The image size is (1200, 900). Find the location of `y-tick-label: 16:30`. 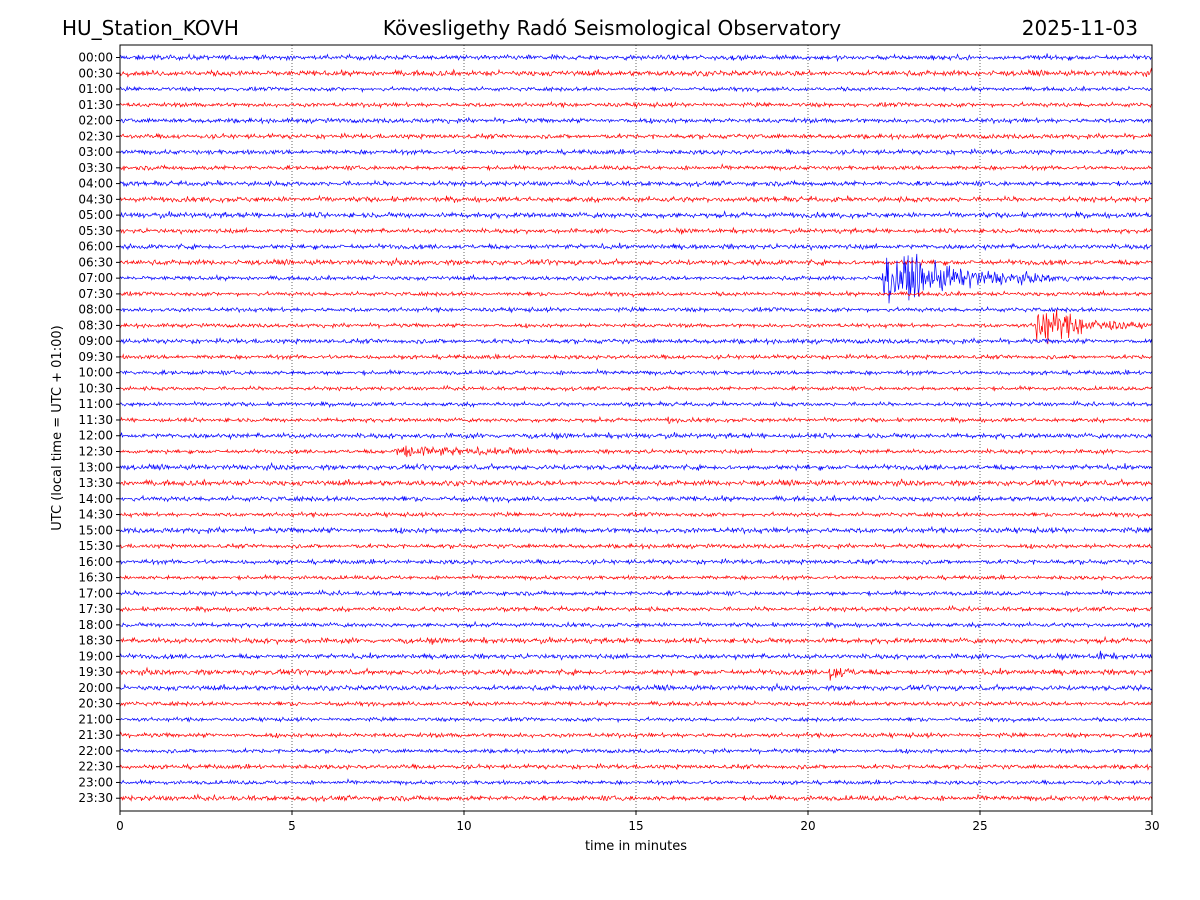

y-tick-label: 16:30 is located at coordinates (95, 578).